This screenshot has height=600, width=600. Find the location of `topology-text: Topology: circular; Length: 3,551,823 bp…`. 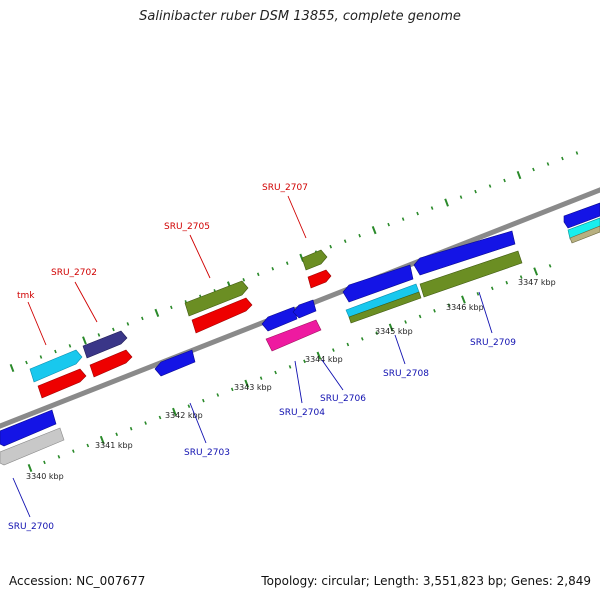

topology-text: Topology: circular; Length: 3,551,823 bp… is located at coordinates (426, 581).